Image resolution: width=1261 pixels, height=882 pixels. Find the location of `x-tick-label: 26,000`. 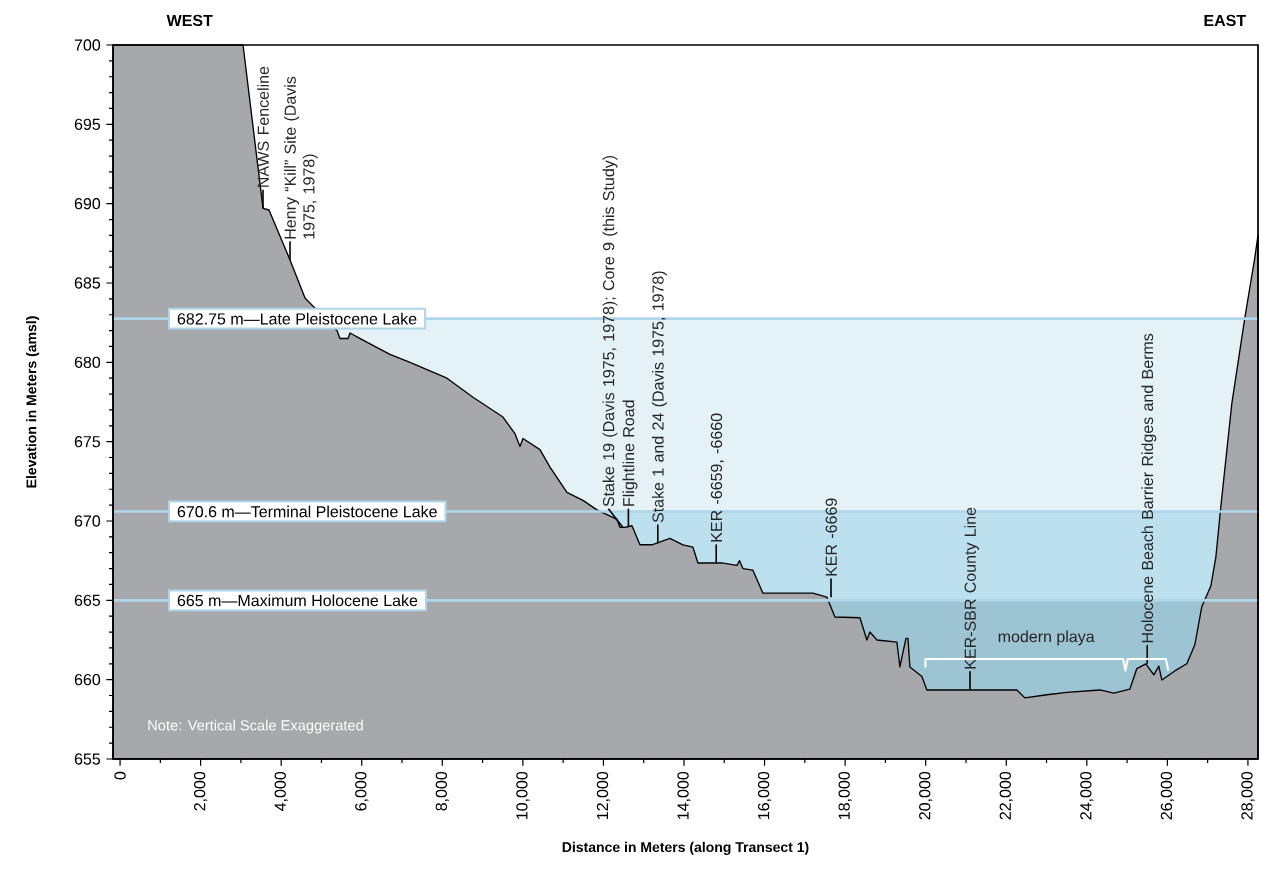

x-tick-label: 26,000 is located at coordinates (1167, 795).